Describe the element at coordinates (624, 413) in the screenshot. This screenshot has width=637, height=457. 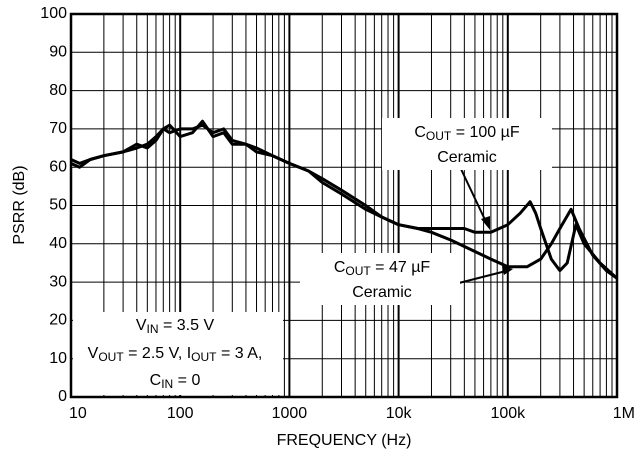
I see `x-tick-label: 1M` at that location.